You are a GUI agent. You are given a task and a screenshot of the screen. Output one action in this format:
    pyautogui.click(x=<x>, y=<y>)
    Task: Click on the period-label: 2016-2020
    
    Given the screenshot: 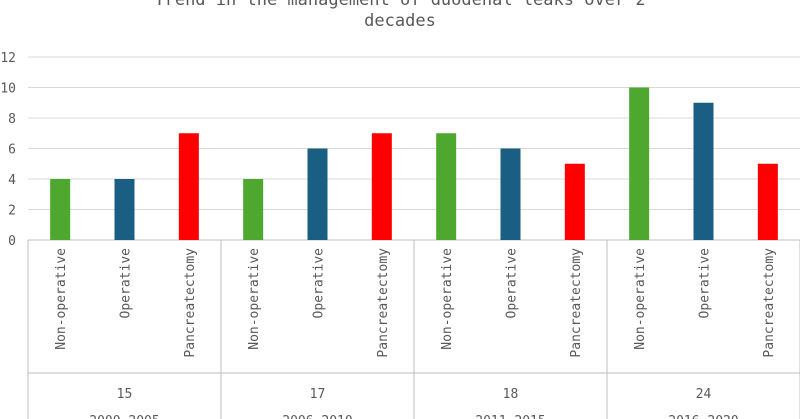 What is the action you would take?
    pyautogui.click(x=703, y=416)
    